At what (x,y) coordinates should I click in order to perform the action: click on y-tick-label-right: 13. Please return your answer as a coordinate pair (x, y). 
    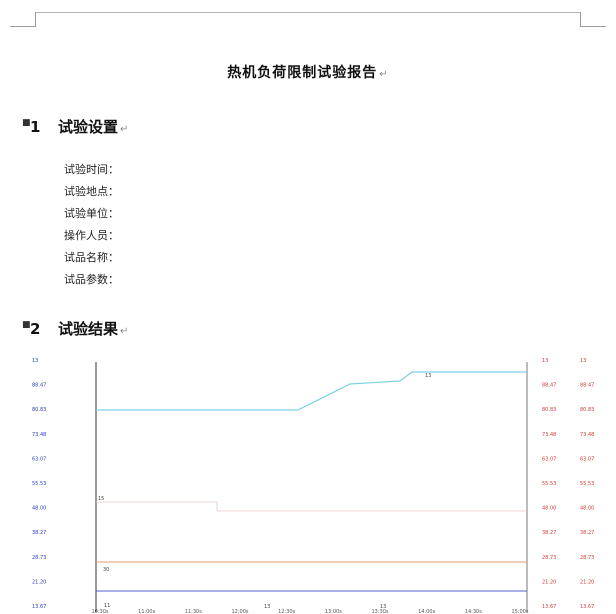
    Looking at the image, I should click on (545, 361).